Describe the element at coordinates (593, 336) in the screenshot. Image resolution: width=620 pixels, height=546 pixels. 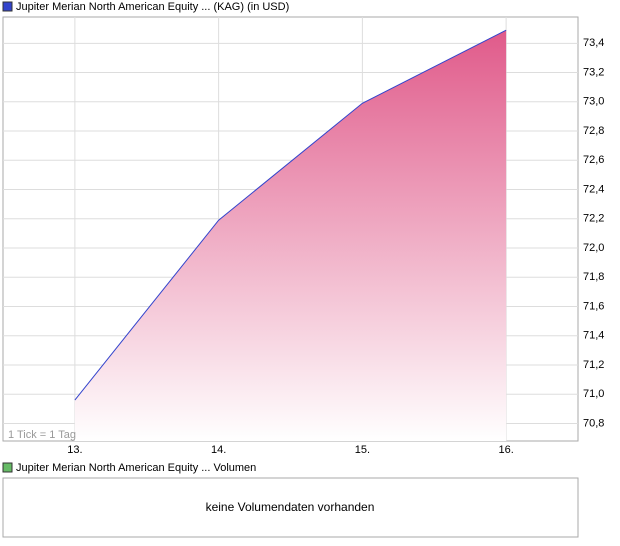
I see `y-tick-label: 71,4` at that location.